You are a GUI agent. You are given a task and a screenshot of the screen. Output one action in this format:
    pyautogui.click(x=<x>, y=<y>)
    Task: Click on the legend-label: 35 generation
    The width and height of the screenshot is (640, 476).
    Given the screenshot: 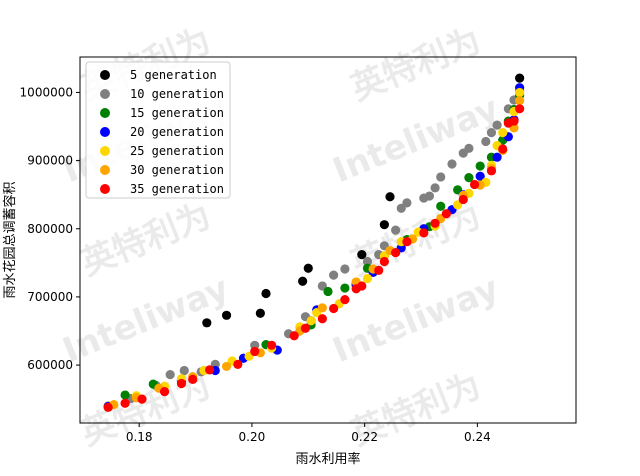 What is the action you would take?
    pyautogui.click(x=177, y=189)
    